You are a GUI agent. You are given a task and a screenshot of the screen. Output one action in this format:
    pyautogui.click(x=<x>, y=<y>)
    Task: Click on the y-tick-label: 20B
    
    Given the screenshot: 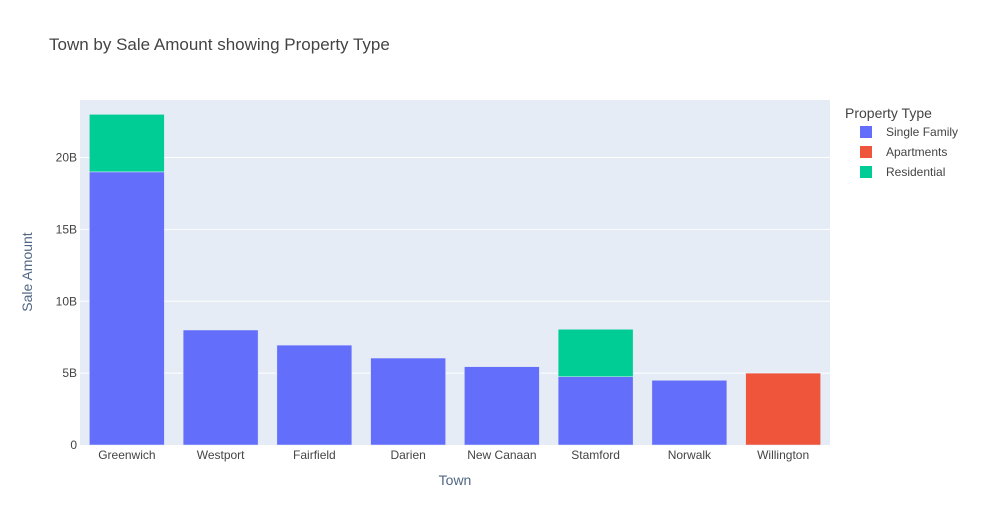 What is the action you would take?
    pyautogui.click(x=66, y=158)
    